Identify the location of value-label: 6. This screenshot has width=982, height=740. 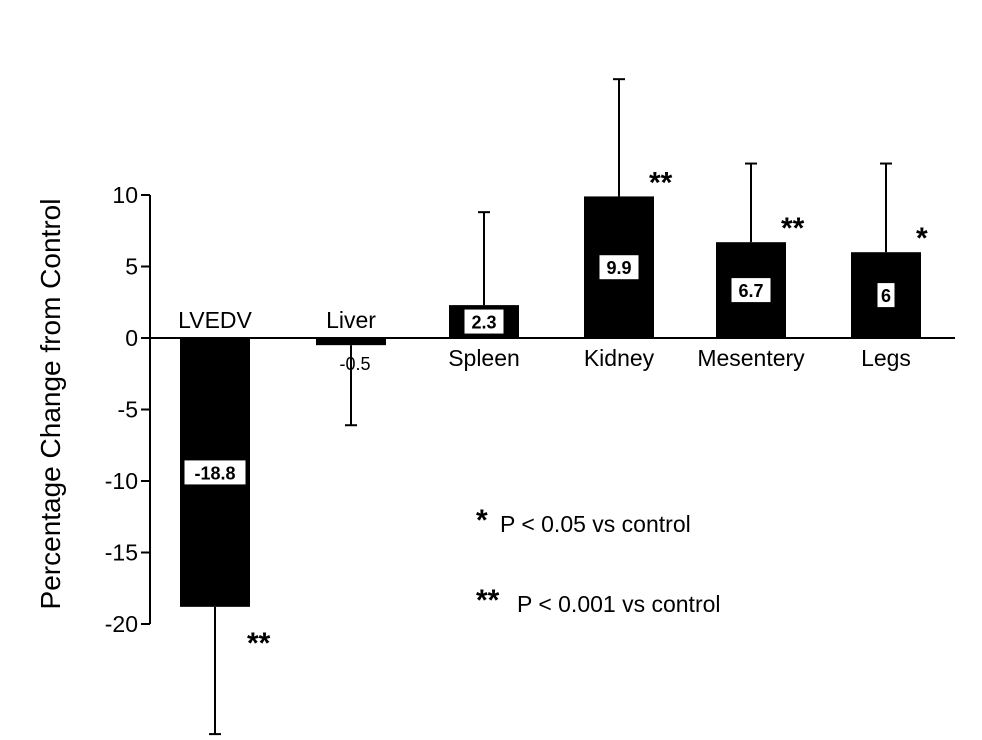
(886, 296).